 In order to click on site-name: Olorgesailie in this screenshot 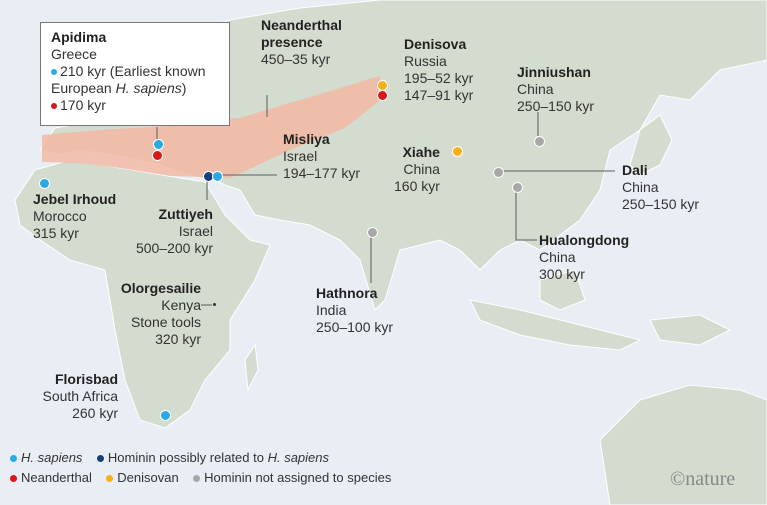, I will do `click(160, 288)`.